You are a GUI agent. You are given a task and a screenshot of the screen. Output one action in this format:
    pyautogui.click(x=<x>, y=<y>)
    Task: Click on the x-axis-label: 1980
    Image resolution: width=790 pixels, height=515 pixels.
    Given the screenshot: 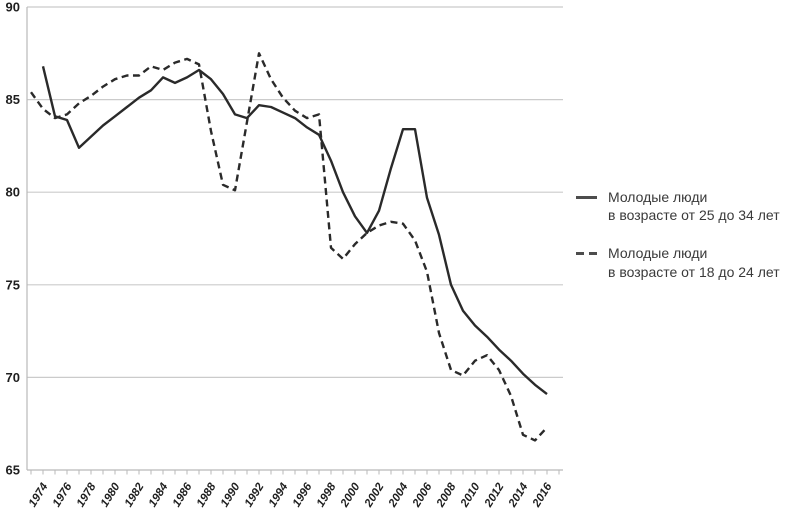 What is the action you would take?
    pyautogui.click(x=111, y=495)
    